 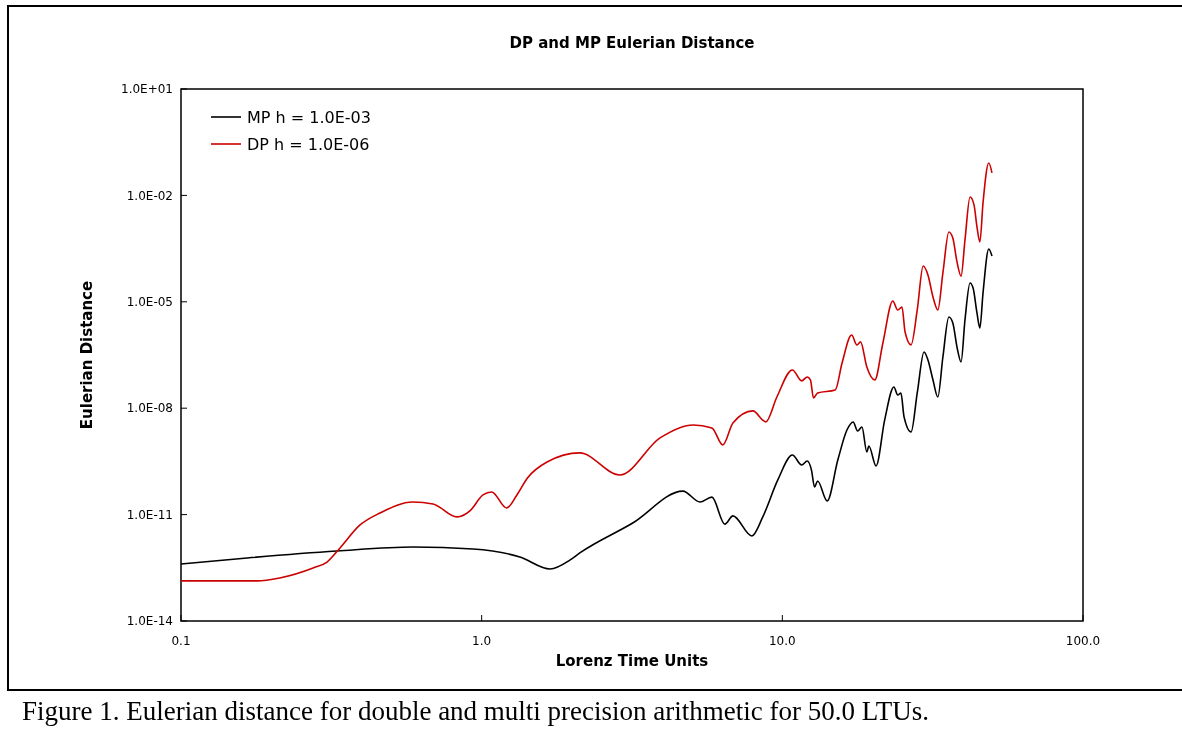 I want to click on y-tick-label: 1.0E-02, so click(x=149, y=195).